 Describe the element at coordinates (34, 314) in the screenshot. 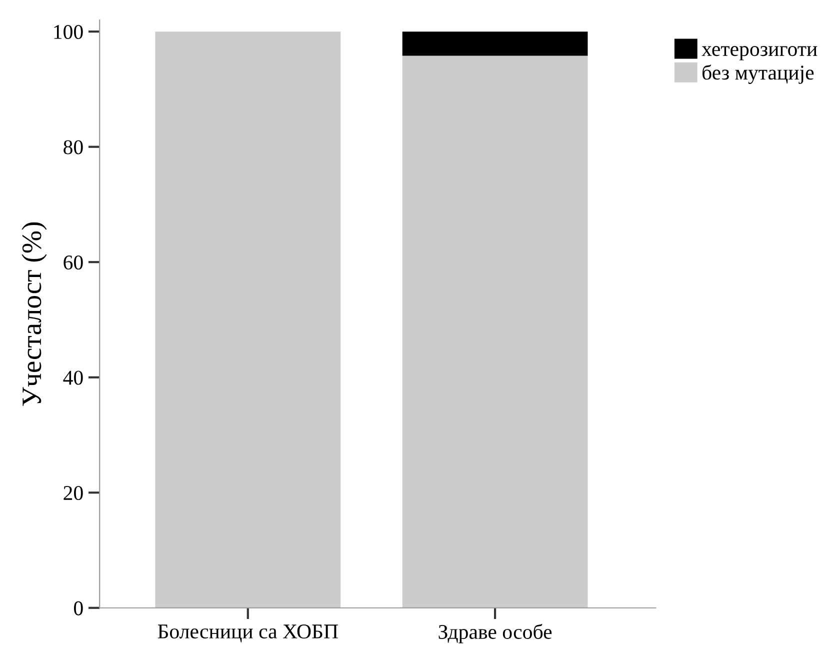

I see `y-axis-title: Учесталост (%)` at that location.